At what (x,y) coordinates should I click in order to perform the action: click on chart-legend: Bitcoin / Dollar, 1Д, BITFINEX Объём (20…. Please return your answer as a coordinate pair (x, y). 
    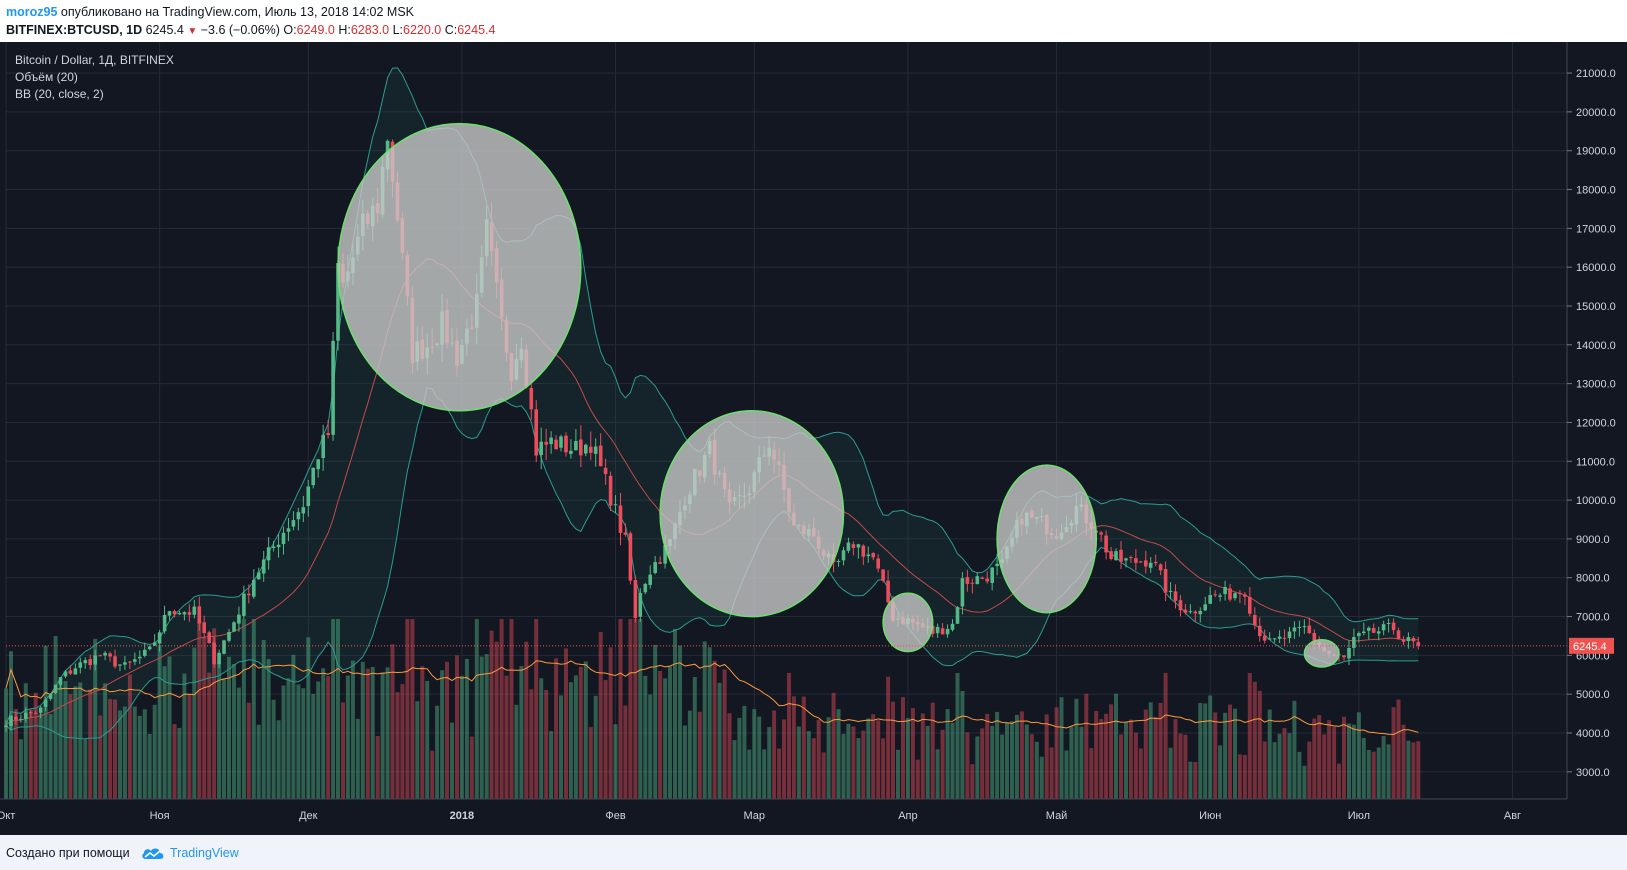
    Looking at the image, I should click on (94, 77).